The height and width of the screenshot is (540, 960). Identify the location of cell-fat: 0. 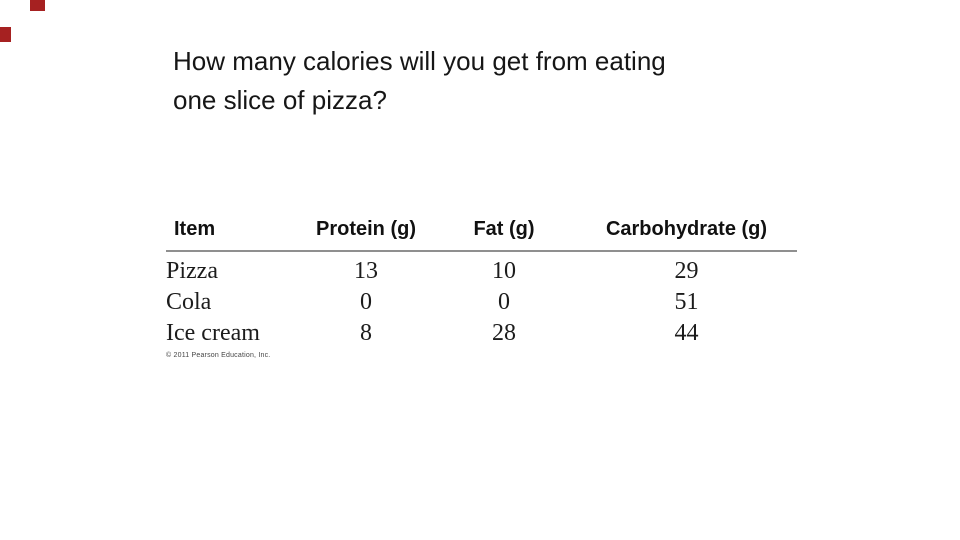
(504, 302).